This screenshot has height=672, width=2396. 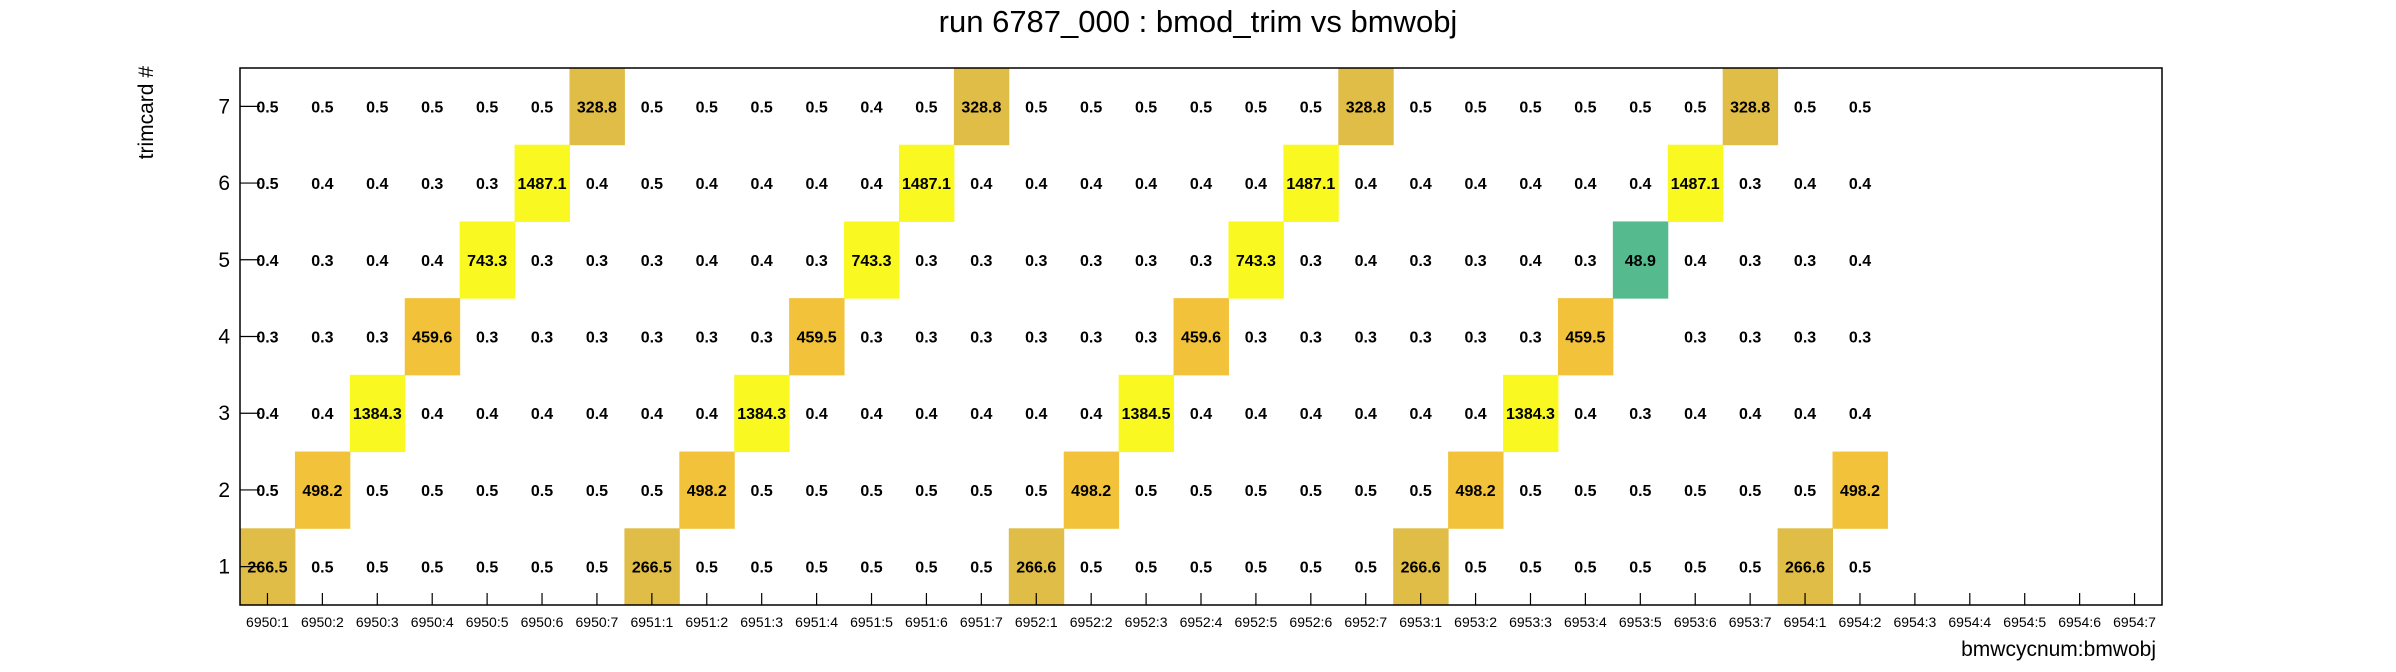 What do you see at coordinates (1256, 261) in the screenshot?
I see `cell-value-label: 743.3` at bounding box center [1256, 261].